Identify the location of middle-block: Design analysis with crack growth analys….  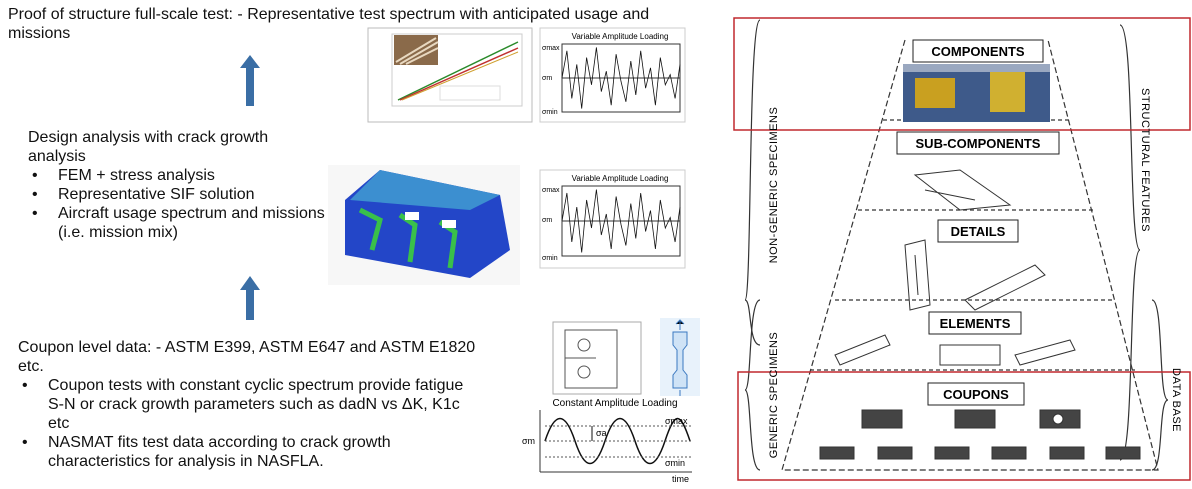
(178, 185).